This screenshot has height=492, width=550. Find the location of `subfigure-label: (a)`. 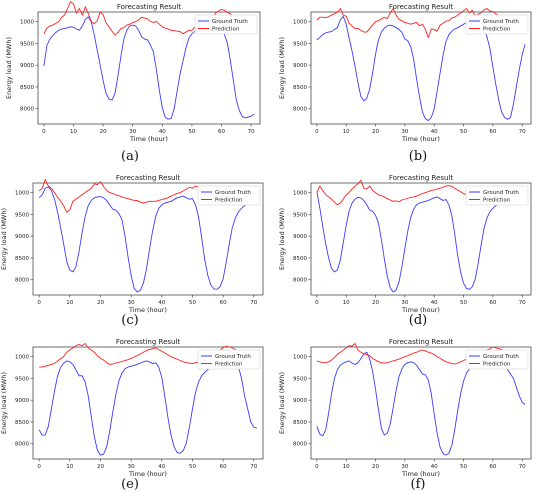

subfigure-label: (a) is located at coordinates (130, 156).